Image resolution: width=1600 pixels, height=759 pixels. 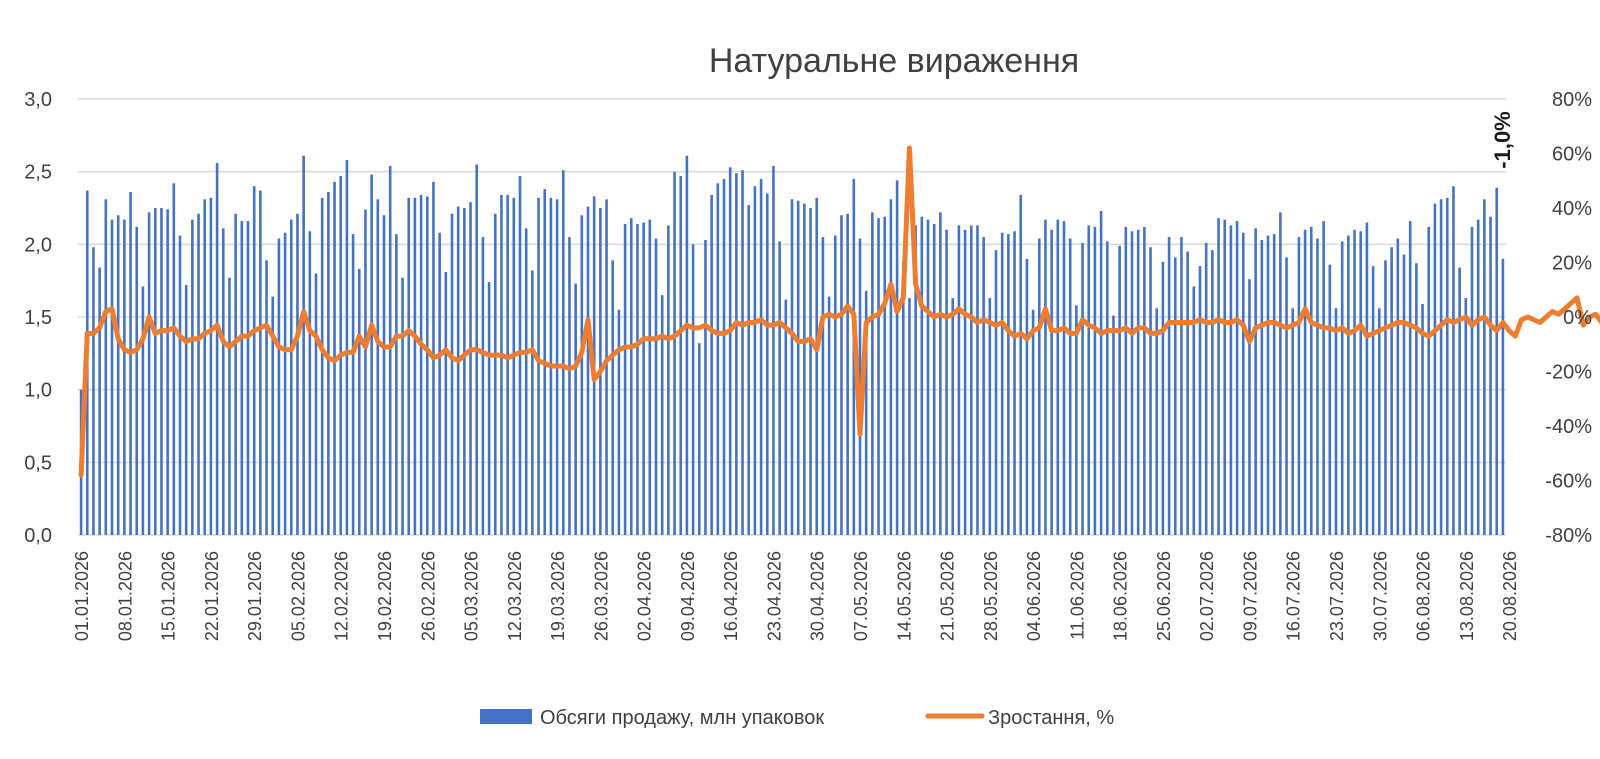 What do you see at coordinates (948, 596) in the screenshot?
I see `x-tick-label: 21.05.2026` at bounding box center [948, 596].